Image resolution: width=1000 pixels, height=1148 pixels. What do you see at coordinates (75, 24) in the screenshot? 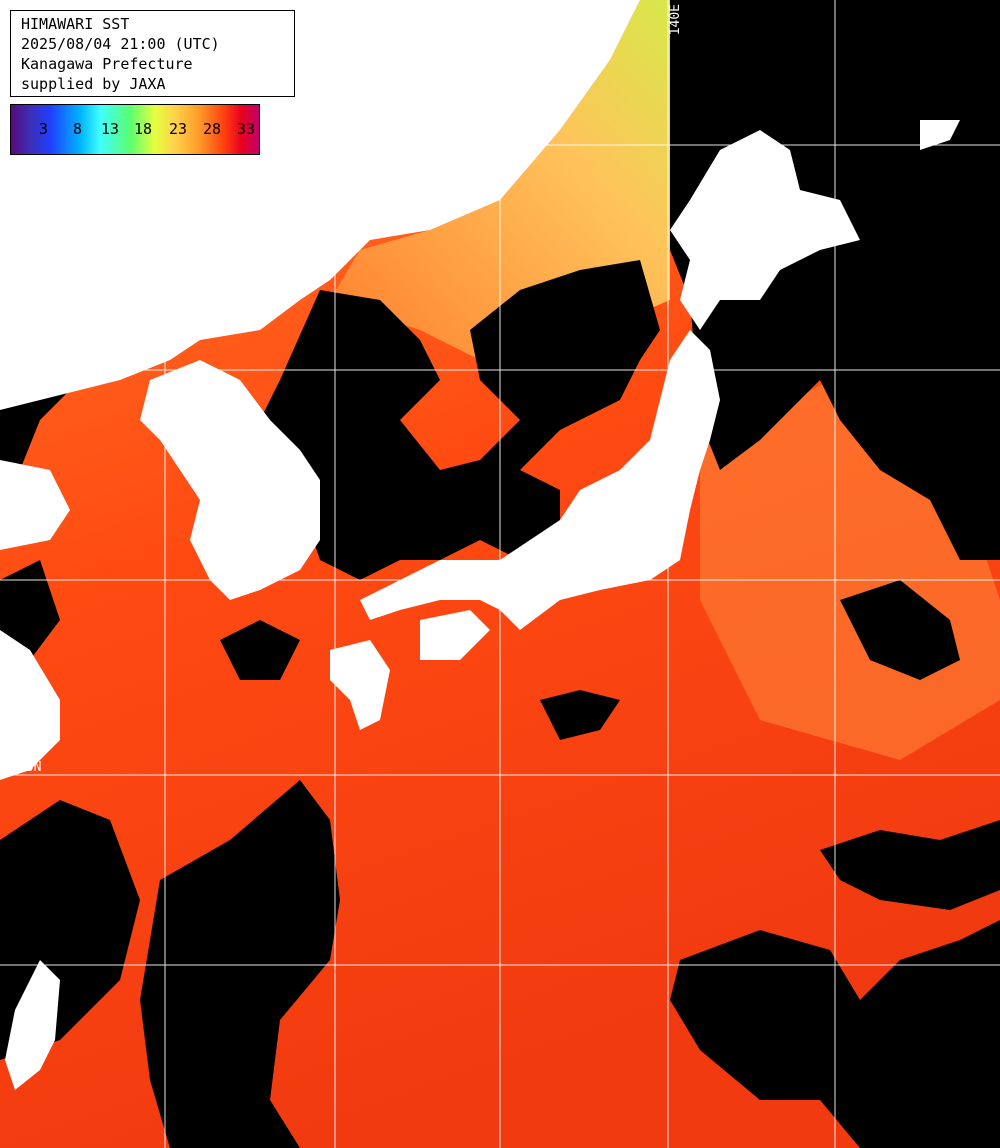
I see `product-title: HIMAWARI SST` at bounding box center [75, 24].